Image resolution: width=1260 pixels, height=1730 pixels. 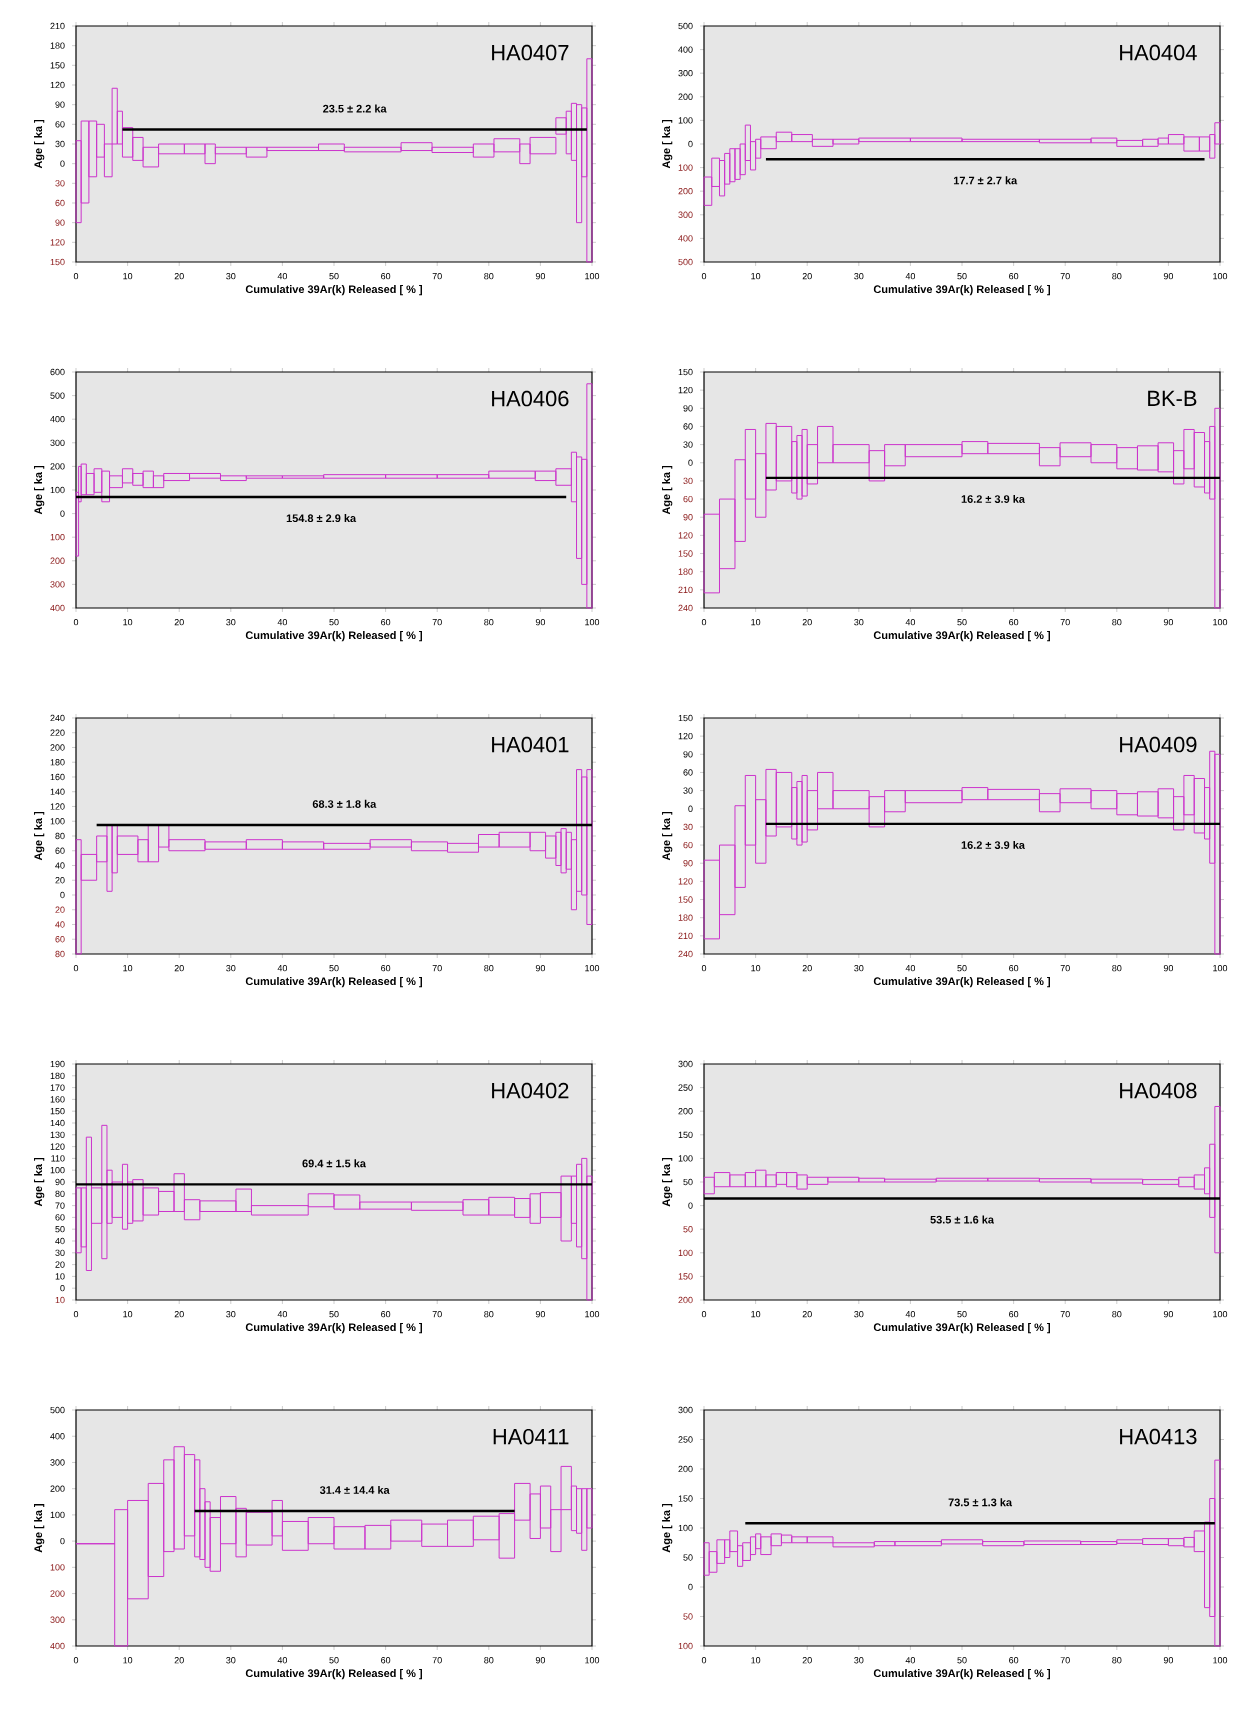 What do you see at coordinates (1158, 1436) in the screenshot?
I see `text: HA0413` at bounding box center [1158, 1436].